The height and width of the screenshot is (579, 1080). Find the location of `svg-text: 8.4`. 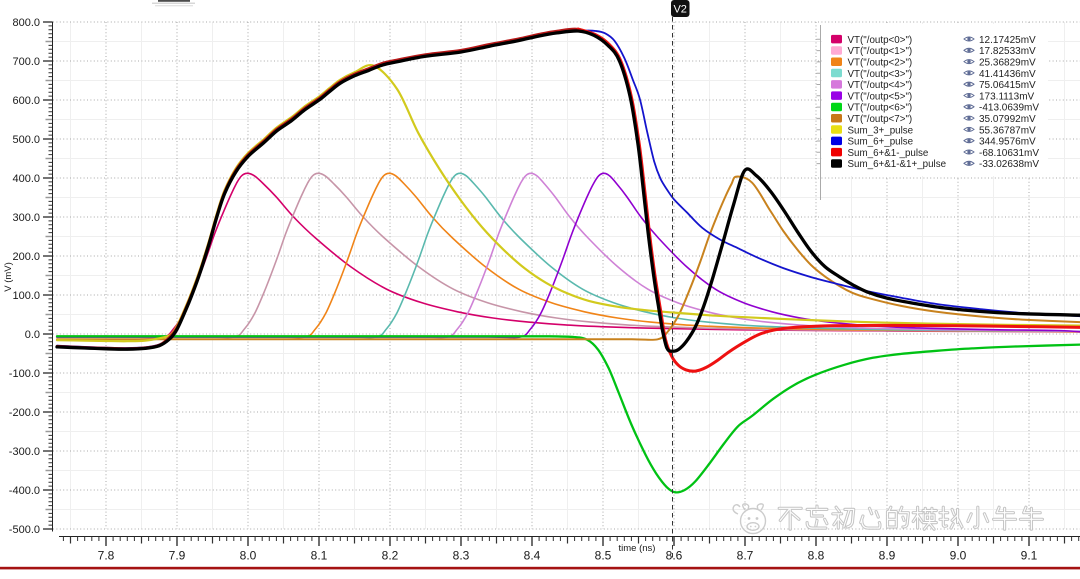

svg-text: 8.4 is located at coordinates (532, 556).